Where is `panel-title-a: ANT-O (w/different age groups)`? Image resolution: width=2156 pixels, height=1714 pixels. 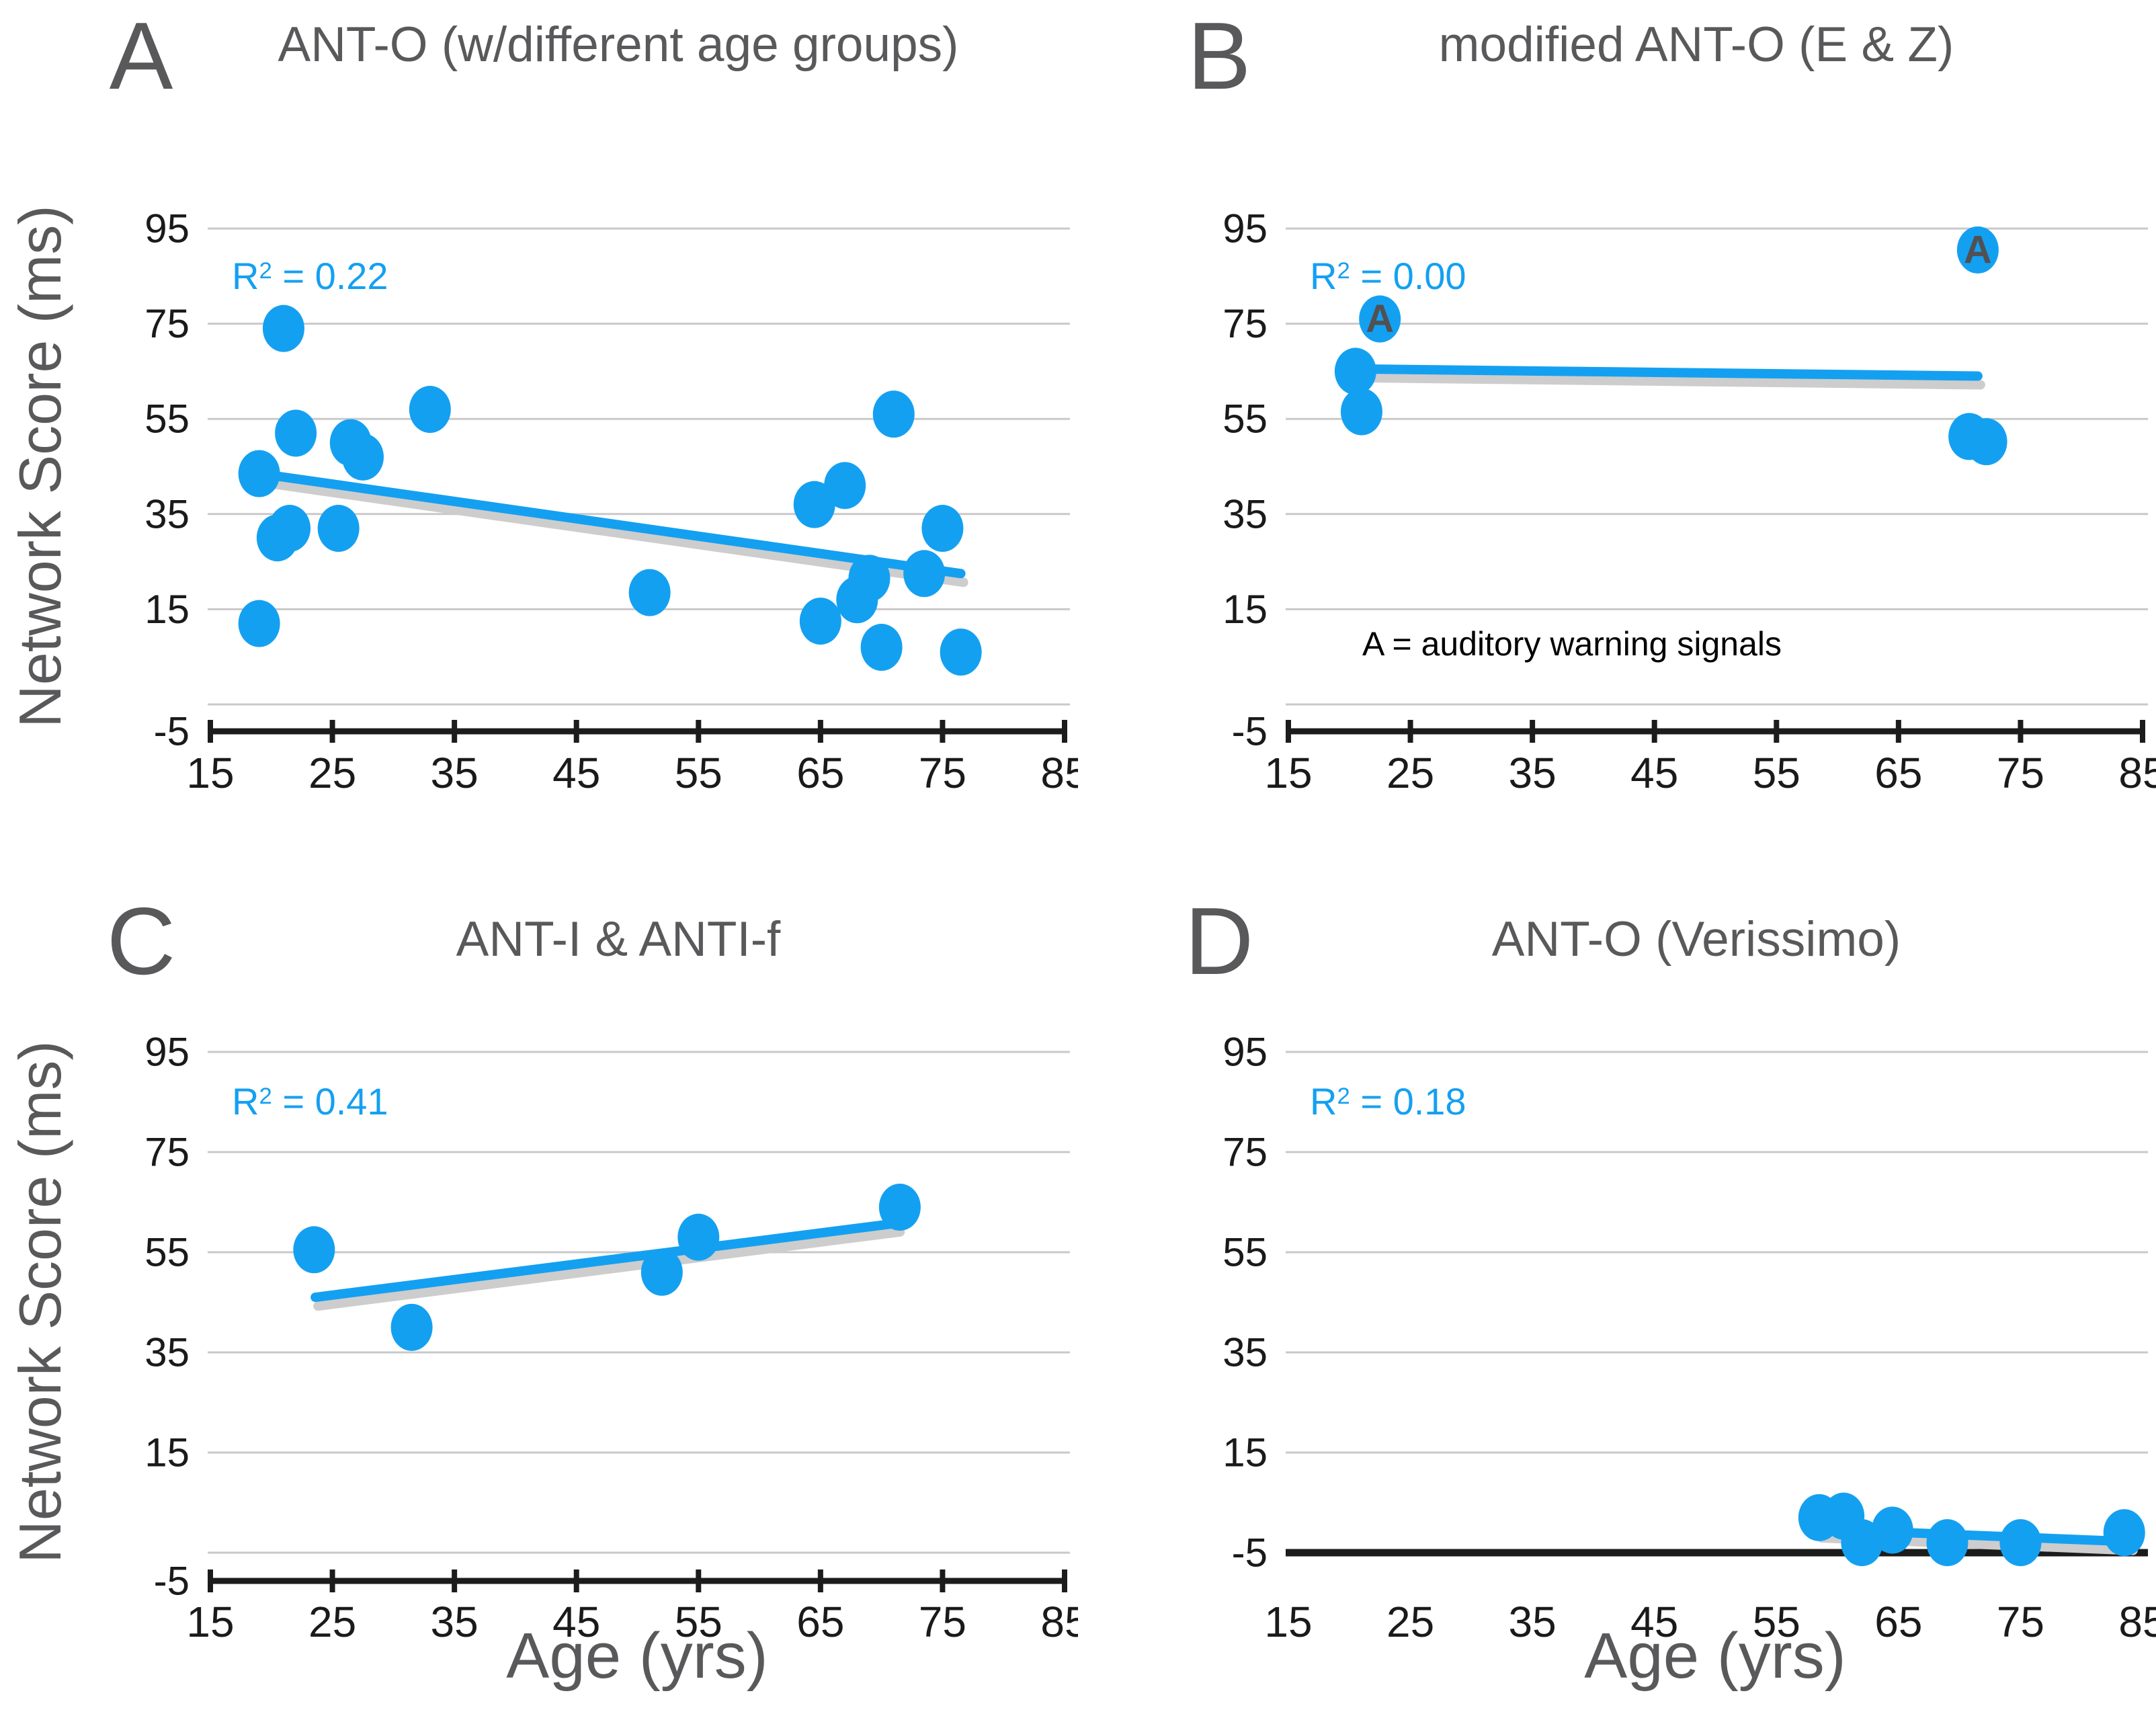 panel-title-a: ANT-O (w/different age groups) is located at coordinates (618, 44).